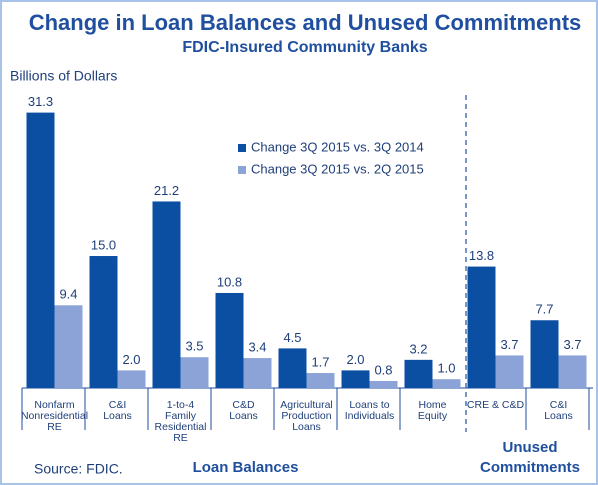  I want to click on x-tick-label: Family, so click(181, 416).